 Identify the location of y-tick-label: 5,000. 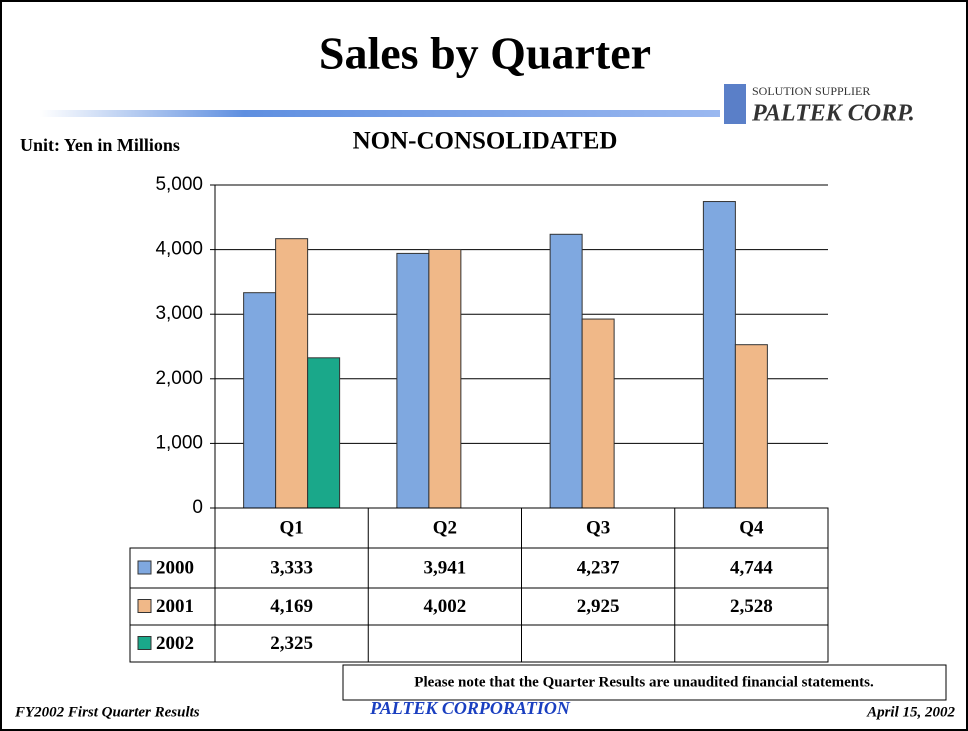
(179, 184).